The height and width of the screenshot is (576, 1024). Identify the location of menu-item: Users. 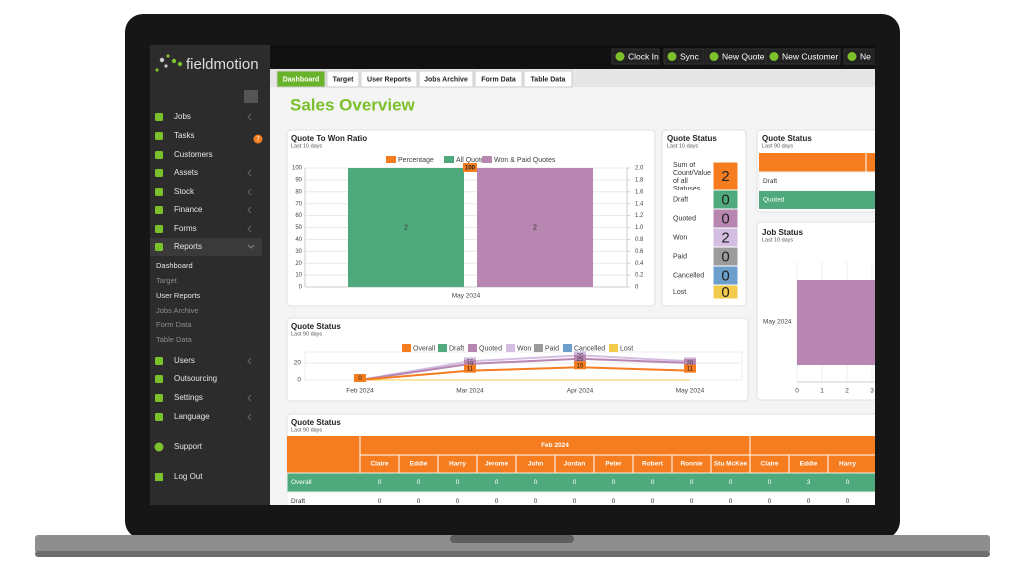
(184, 360).